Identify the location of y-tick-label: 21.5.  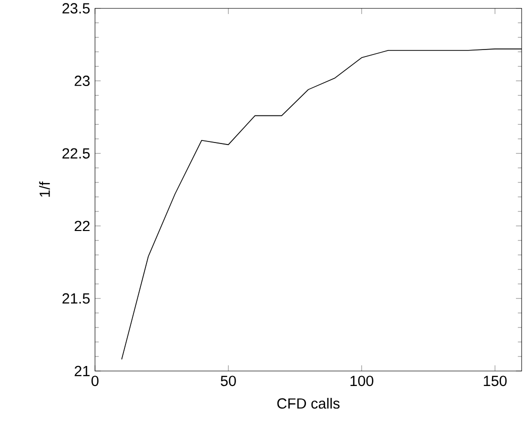
(76, 298).